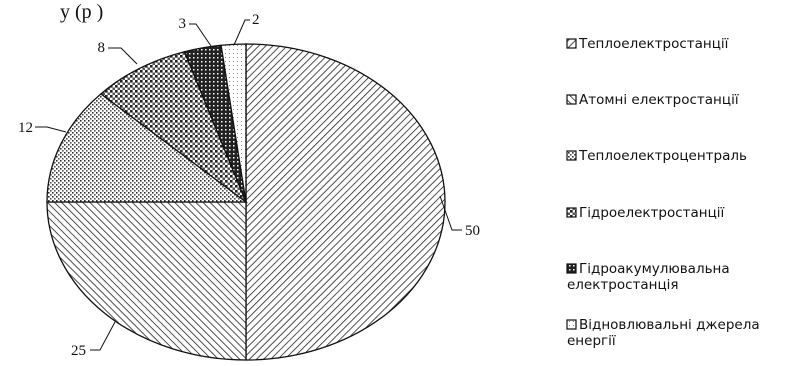 The height and width of the screenshot is (366, 797). What do you see at coordinates (183, 24) in the screenshot?
I see `data-label-5: 3` at bounding box center [183, 24].